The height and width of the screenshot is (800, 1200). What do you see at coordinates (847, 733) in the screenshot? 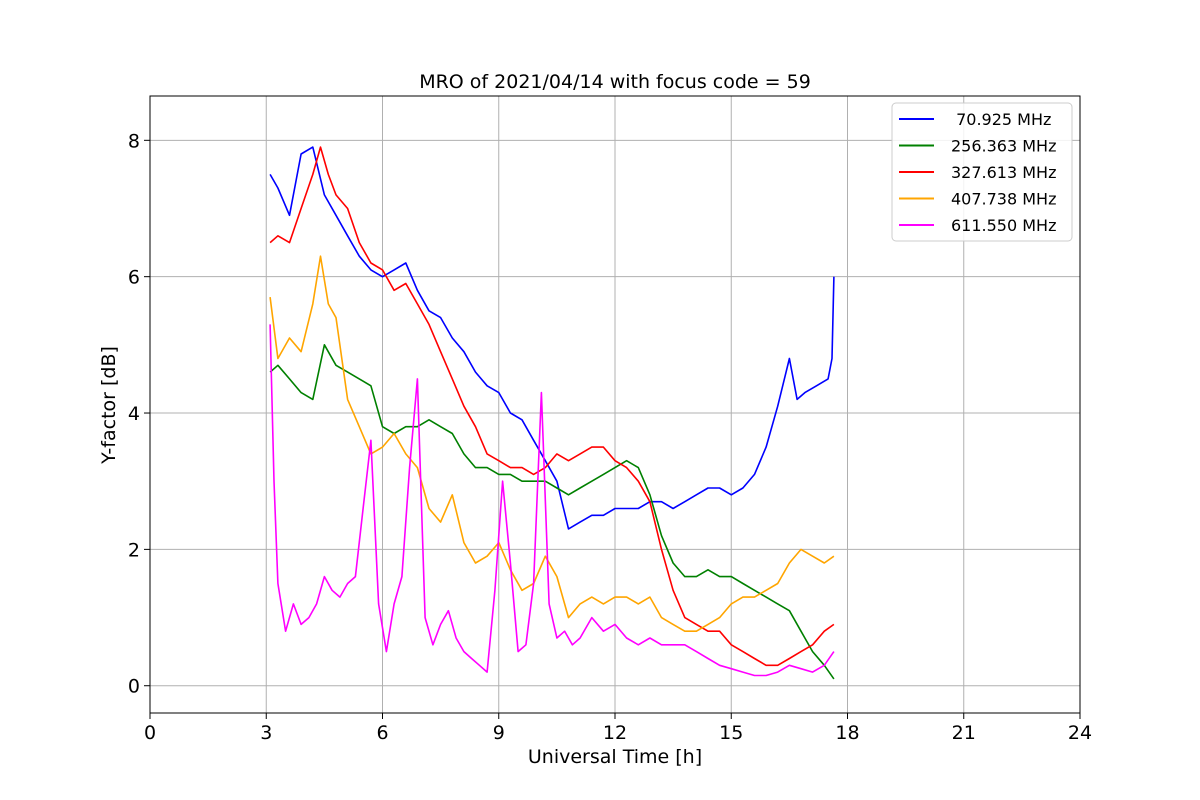
I see `x-tick-label: 18` at bounding box center [847, 733].